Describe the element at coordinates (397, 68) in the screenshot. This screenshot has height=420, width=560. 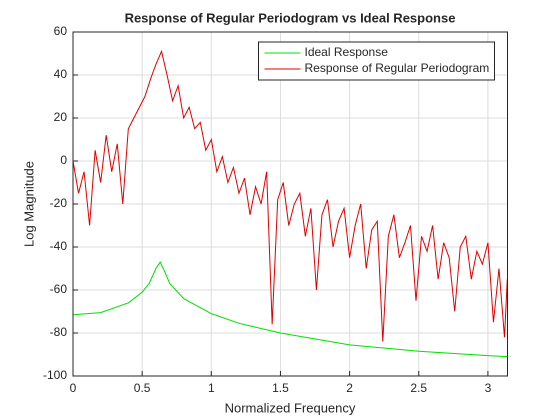
I see `legend-label: Response of Regular Periodogram` at that location.